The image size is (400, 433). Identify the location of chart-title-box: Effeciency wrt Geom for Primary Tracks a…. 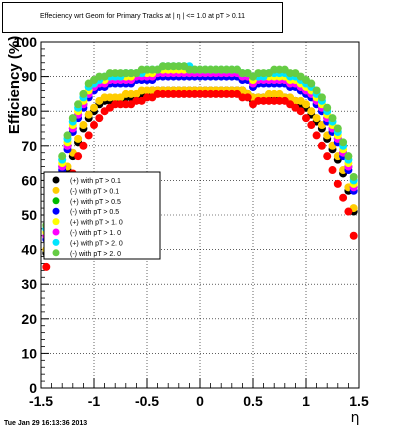
(142, 17).